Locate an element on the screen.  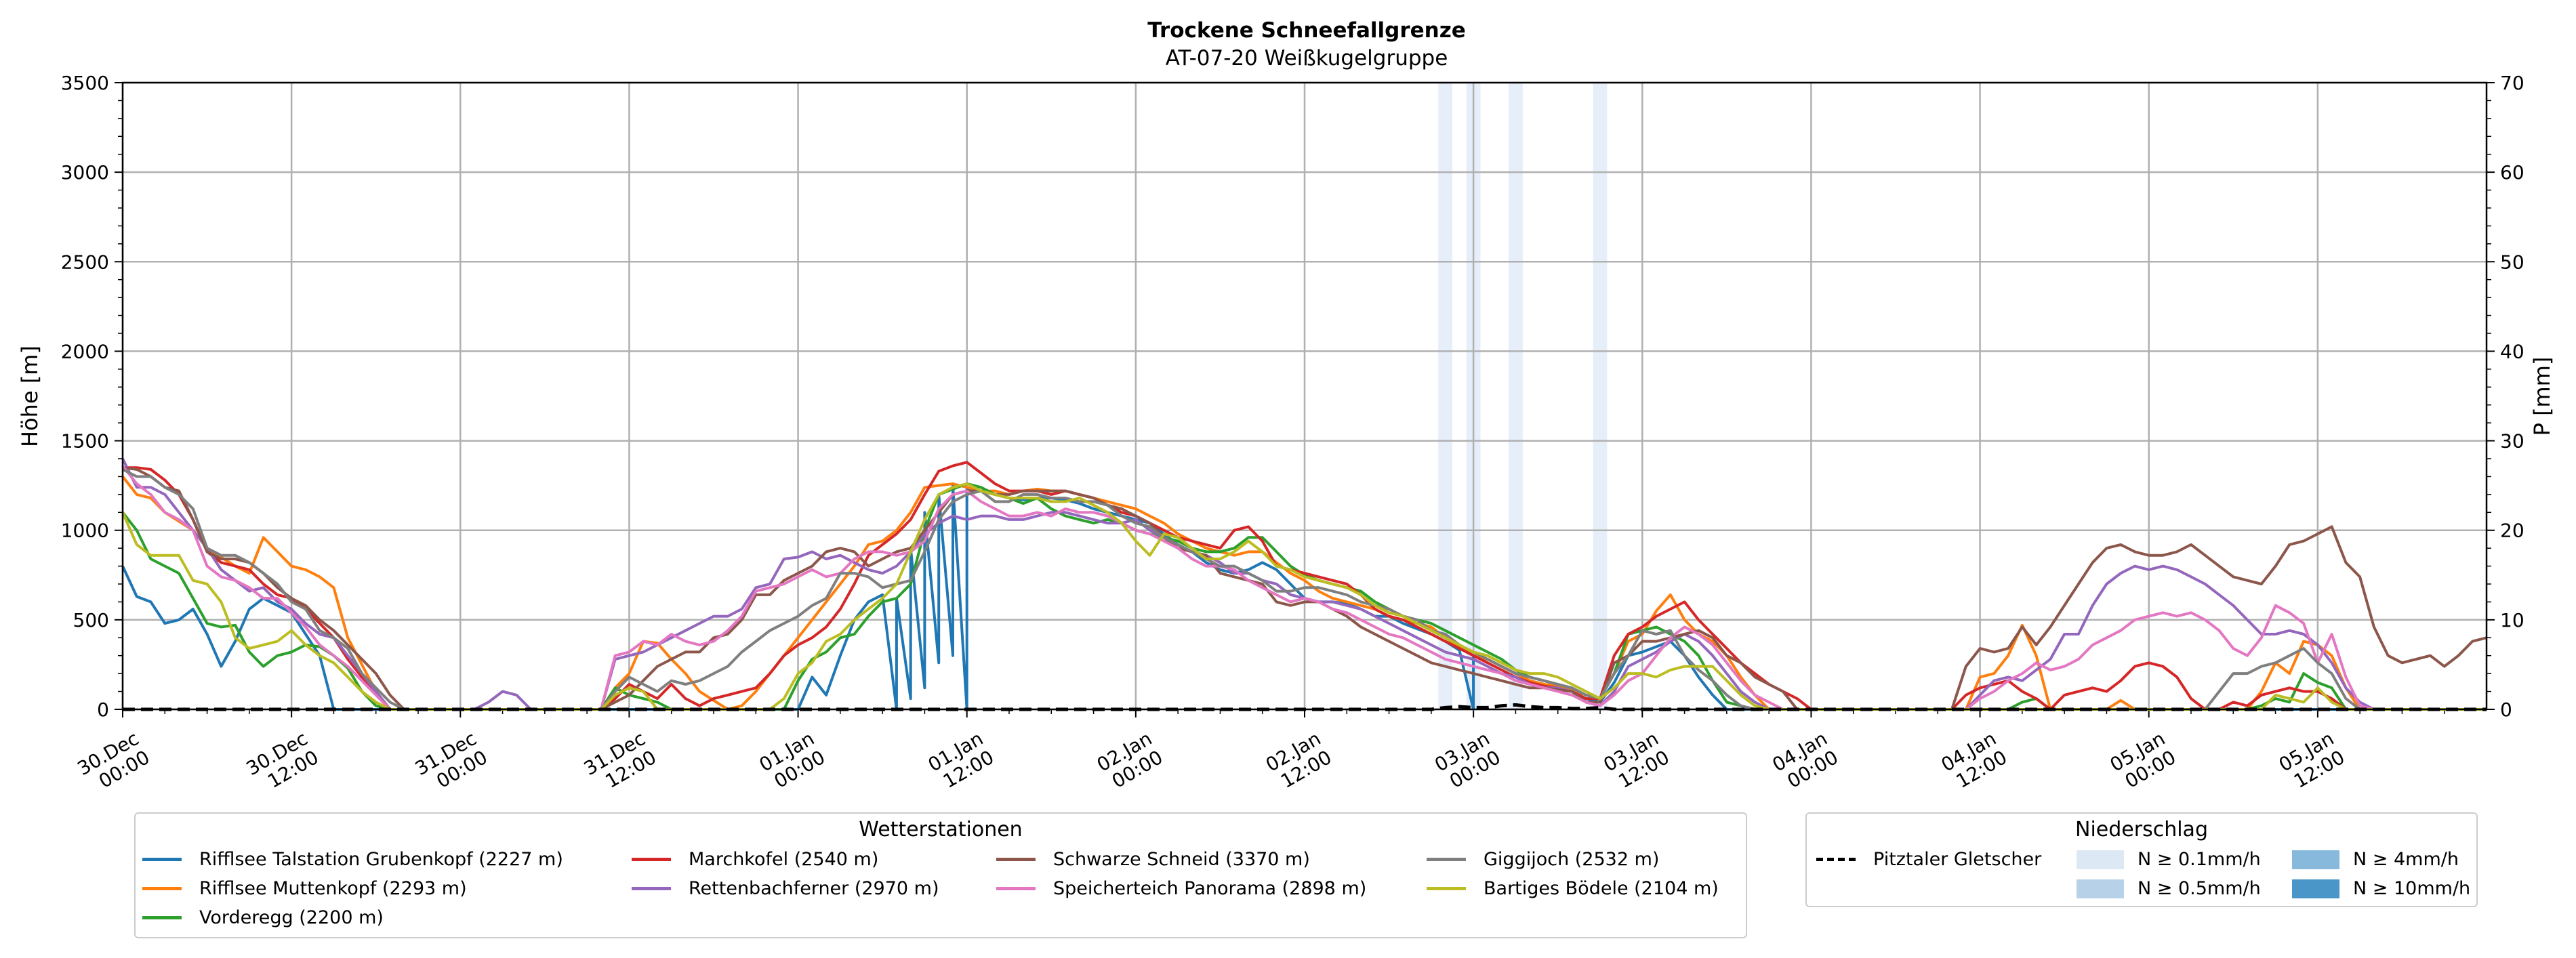
y2-tick-label: 40 is located at coordinates (2512, 351).